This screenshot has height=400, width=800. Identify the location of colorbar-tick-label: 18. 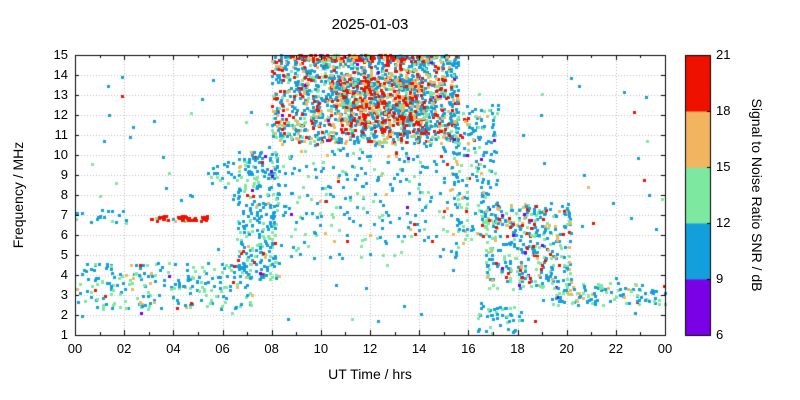
(723, 110).